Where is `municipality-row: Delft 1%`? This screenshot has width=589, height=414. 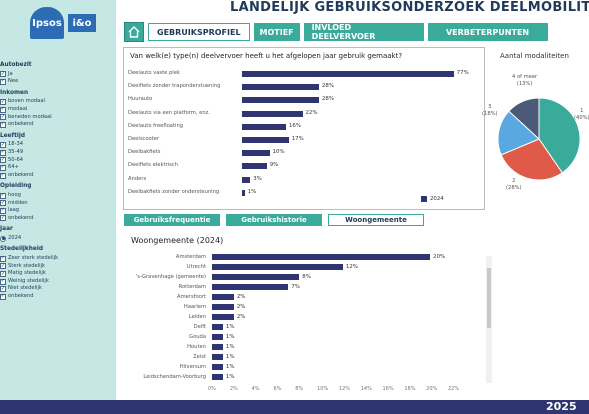
municipality-row: Delft 1% is located at coordinates (180, 327).